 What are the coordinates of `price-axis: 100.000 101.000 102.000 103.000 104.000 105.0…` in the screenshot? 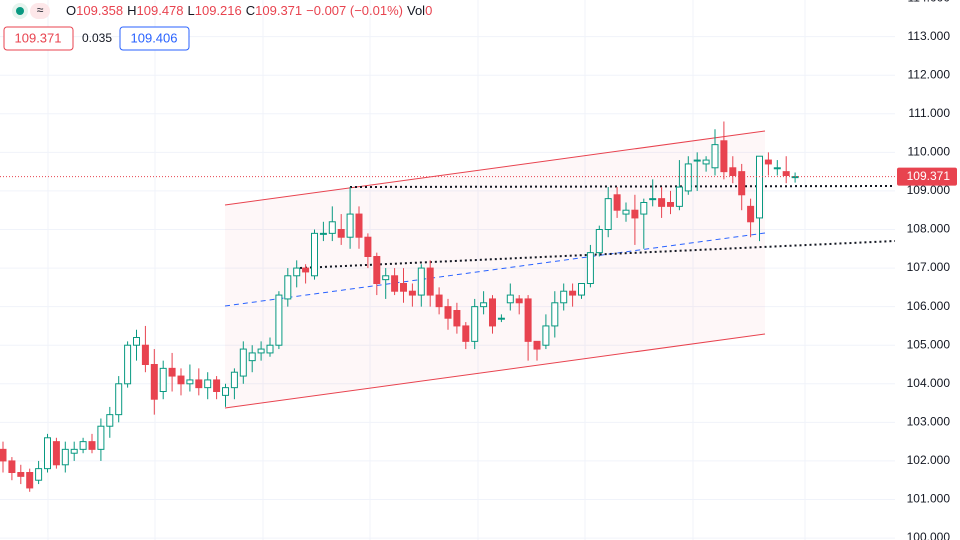 It's located at (927, 270).